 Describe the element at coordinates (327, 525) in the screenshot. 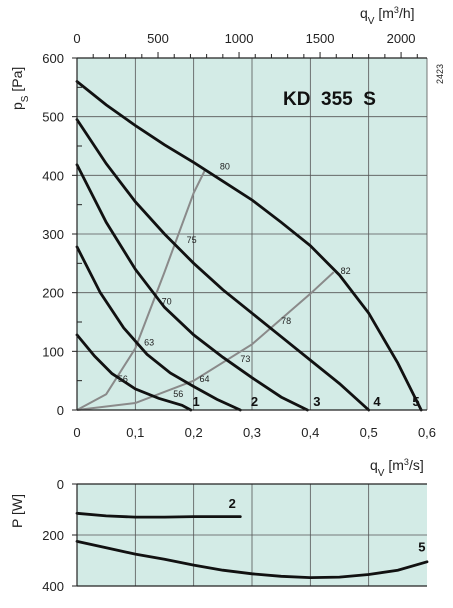

I see `power-series-labels: 25` at that location.